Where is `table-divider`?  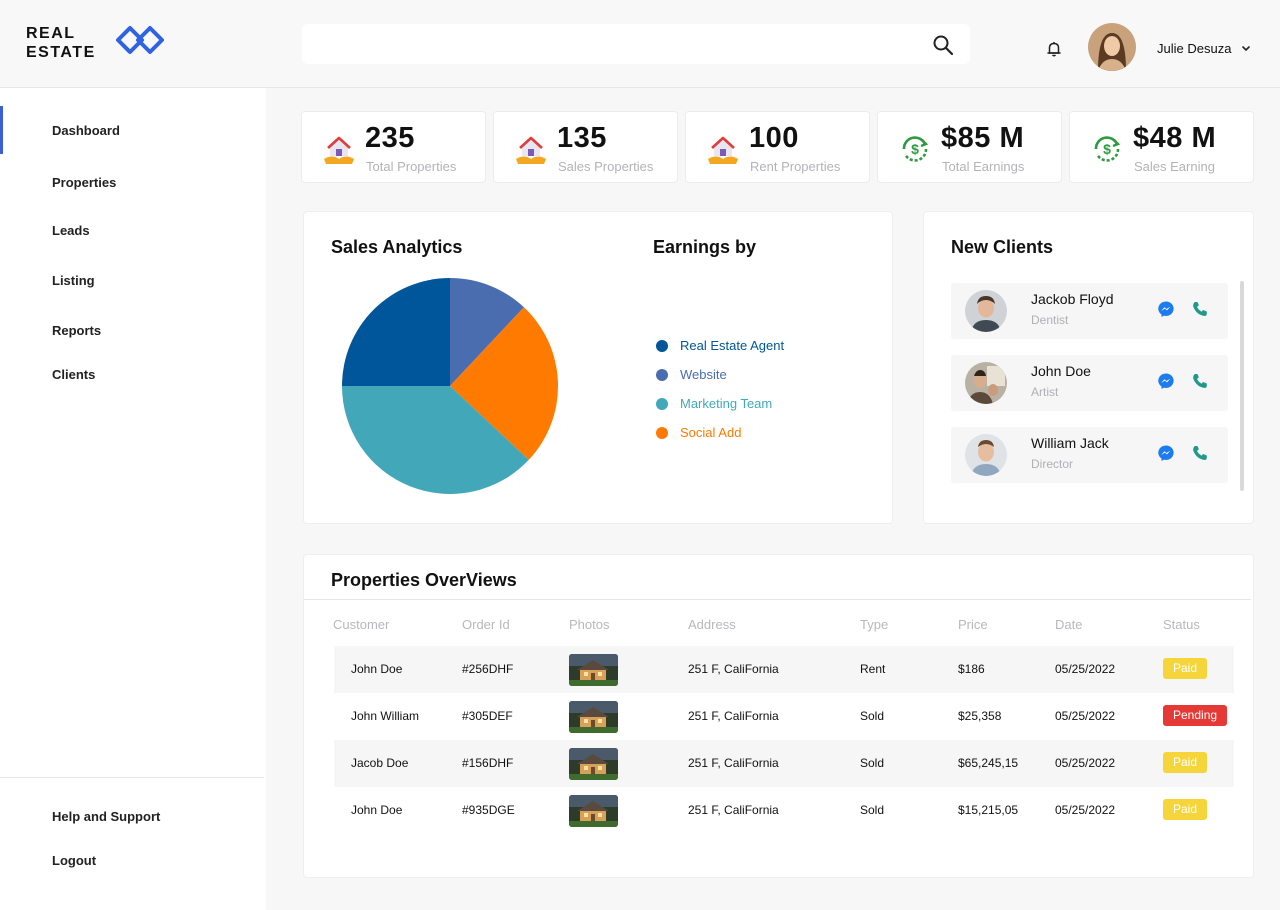
table-divider is located at coordinates (777, 599).